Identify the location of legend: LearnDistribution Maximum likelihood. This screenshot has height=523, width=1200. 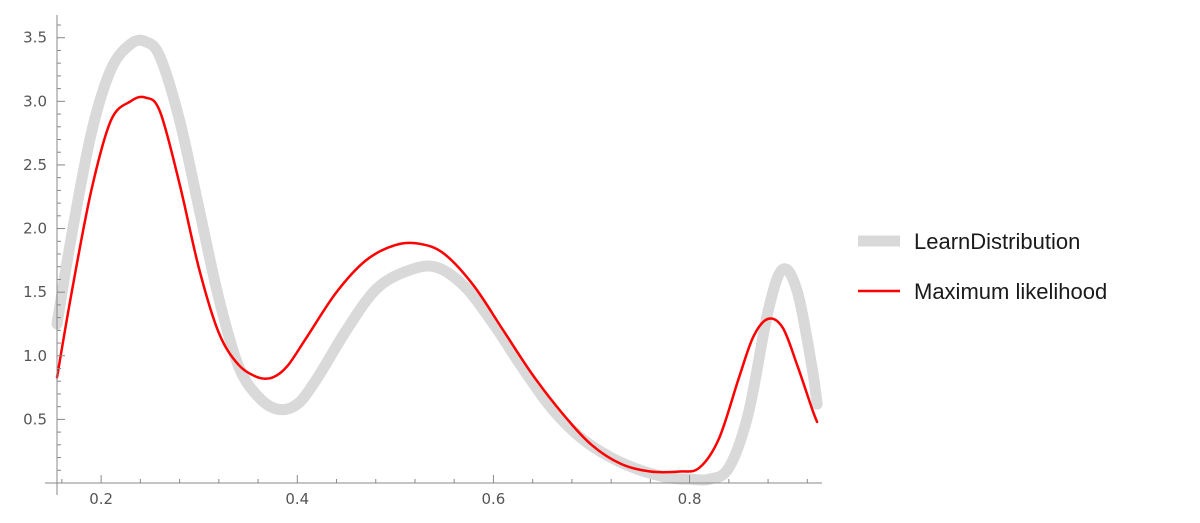
(982, 266).